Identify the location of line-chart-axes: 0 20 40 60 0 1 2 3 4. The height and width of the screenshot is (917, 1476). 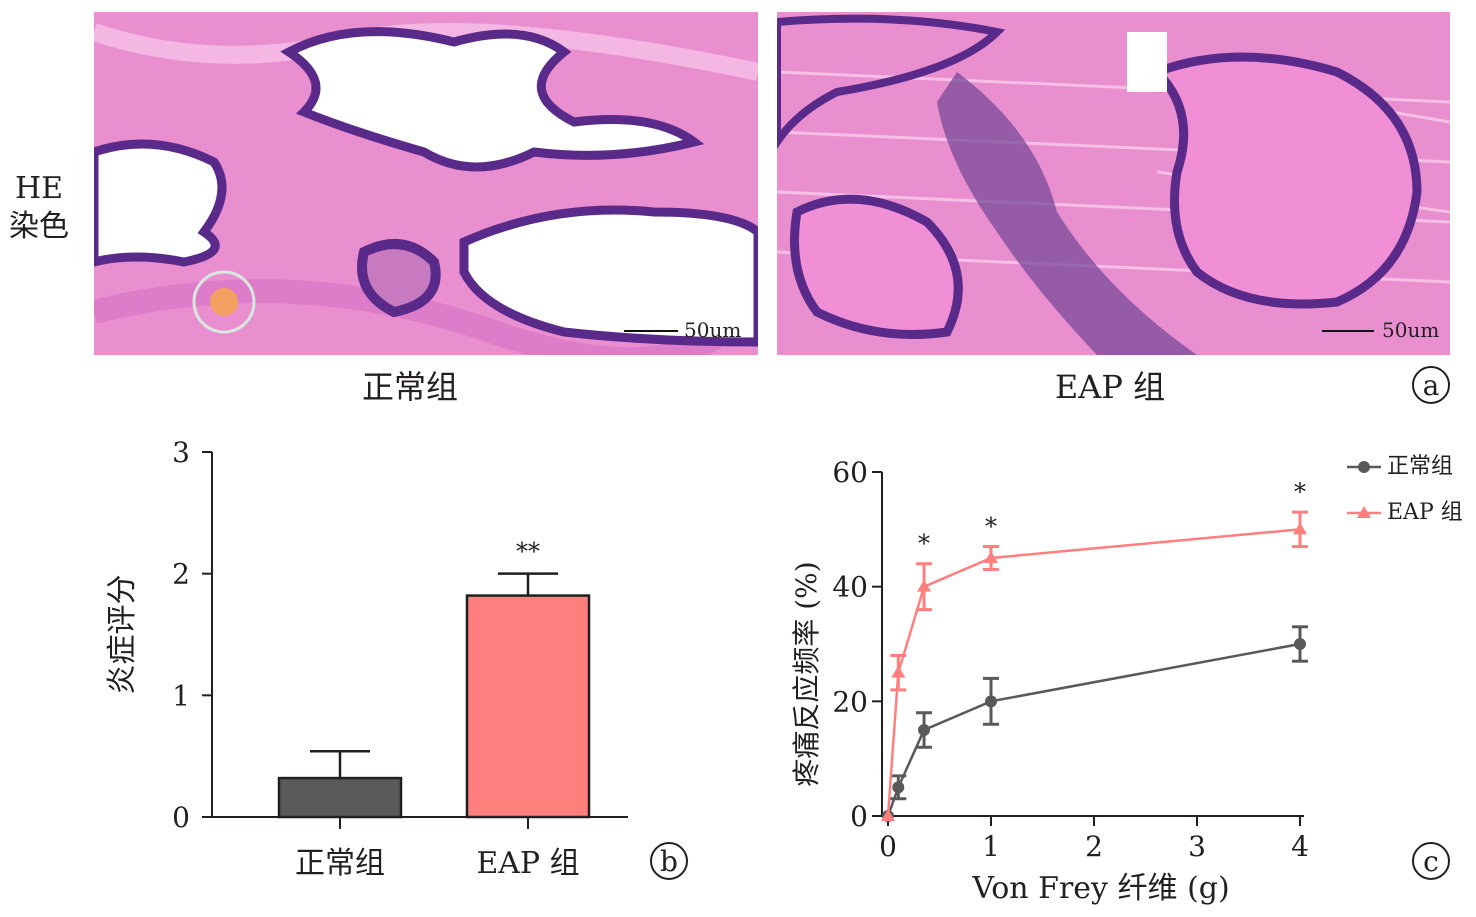
(1070, 659).